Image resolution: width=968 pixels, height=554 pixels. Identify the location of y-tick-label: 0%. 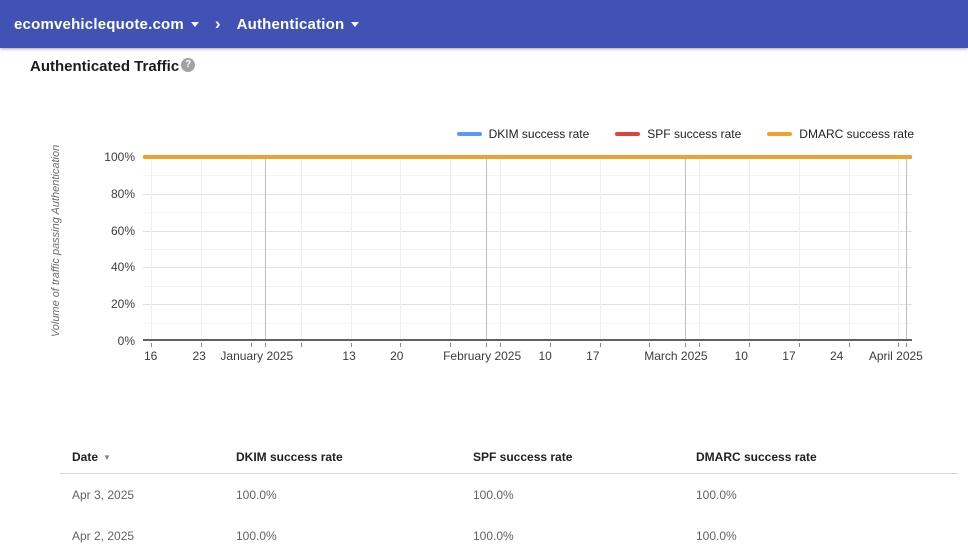
(126, 341).